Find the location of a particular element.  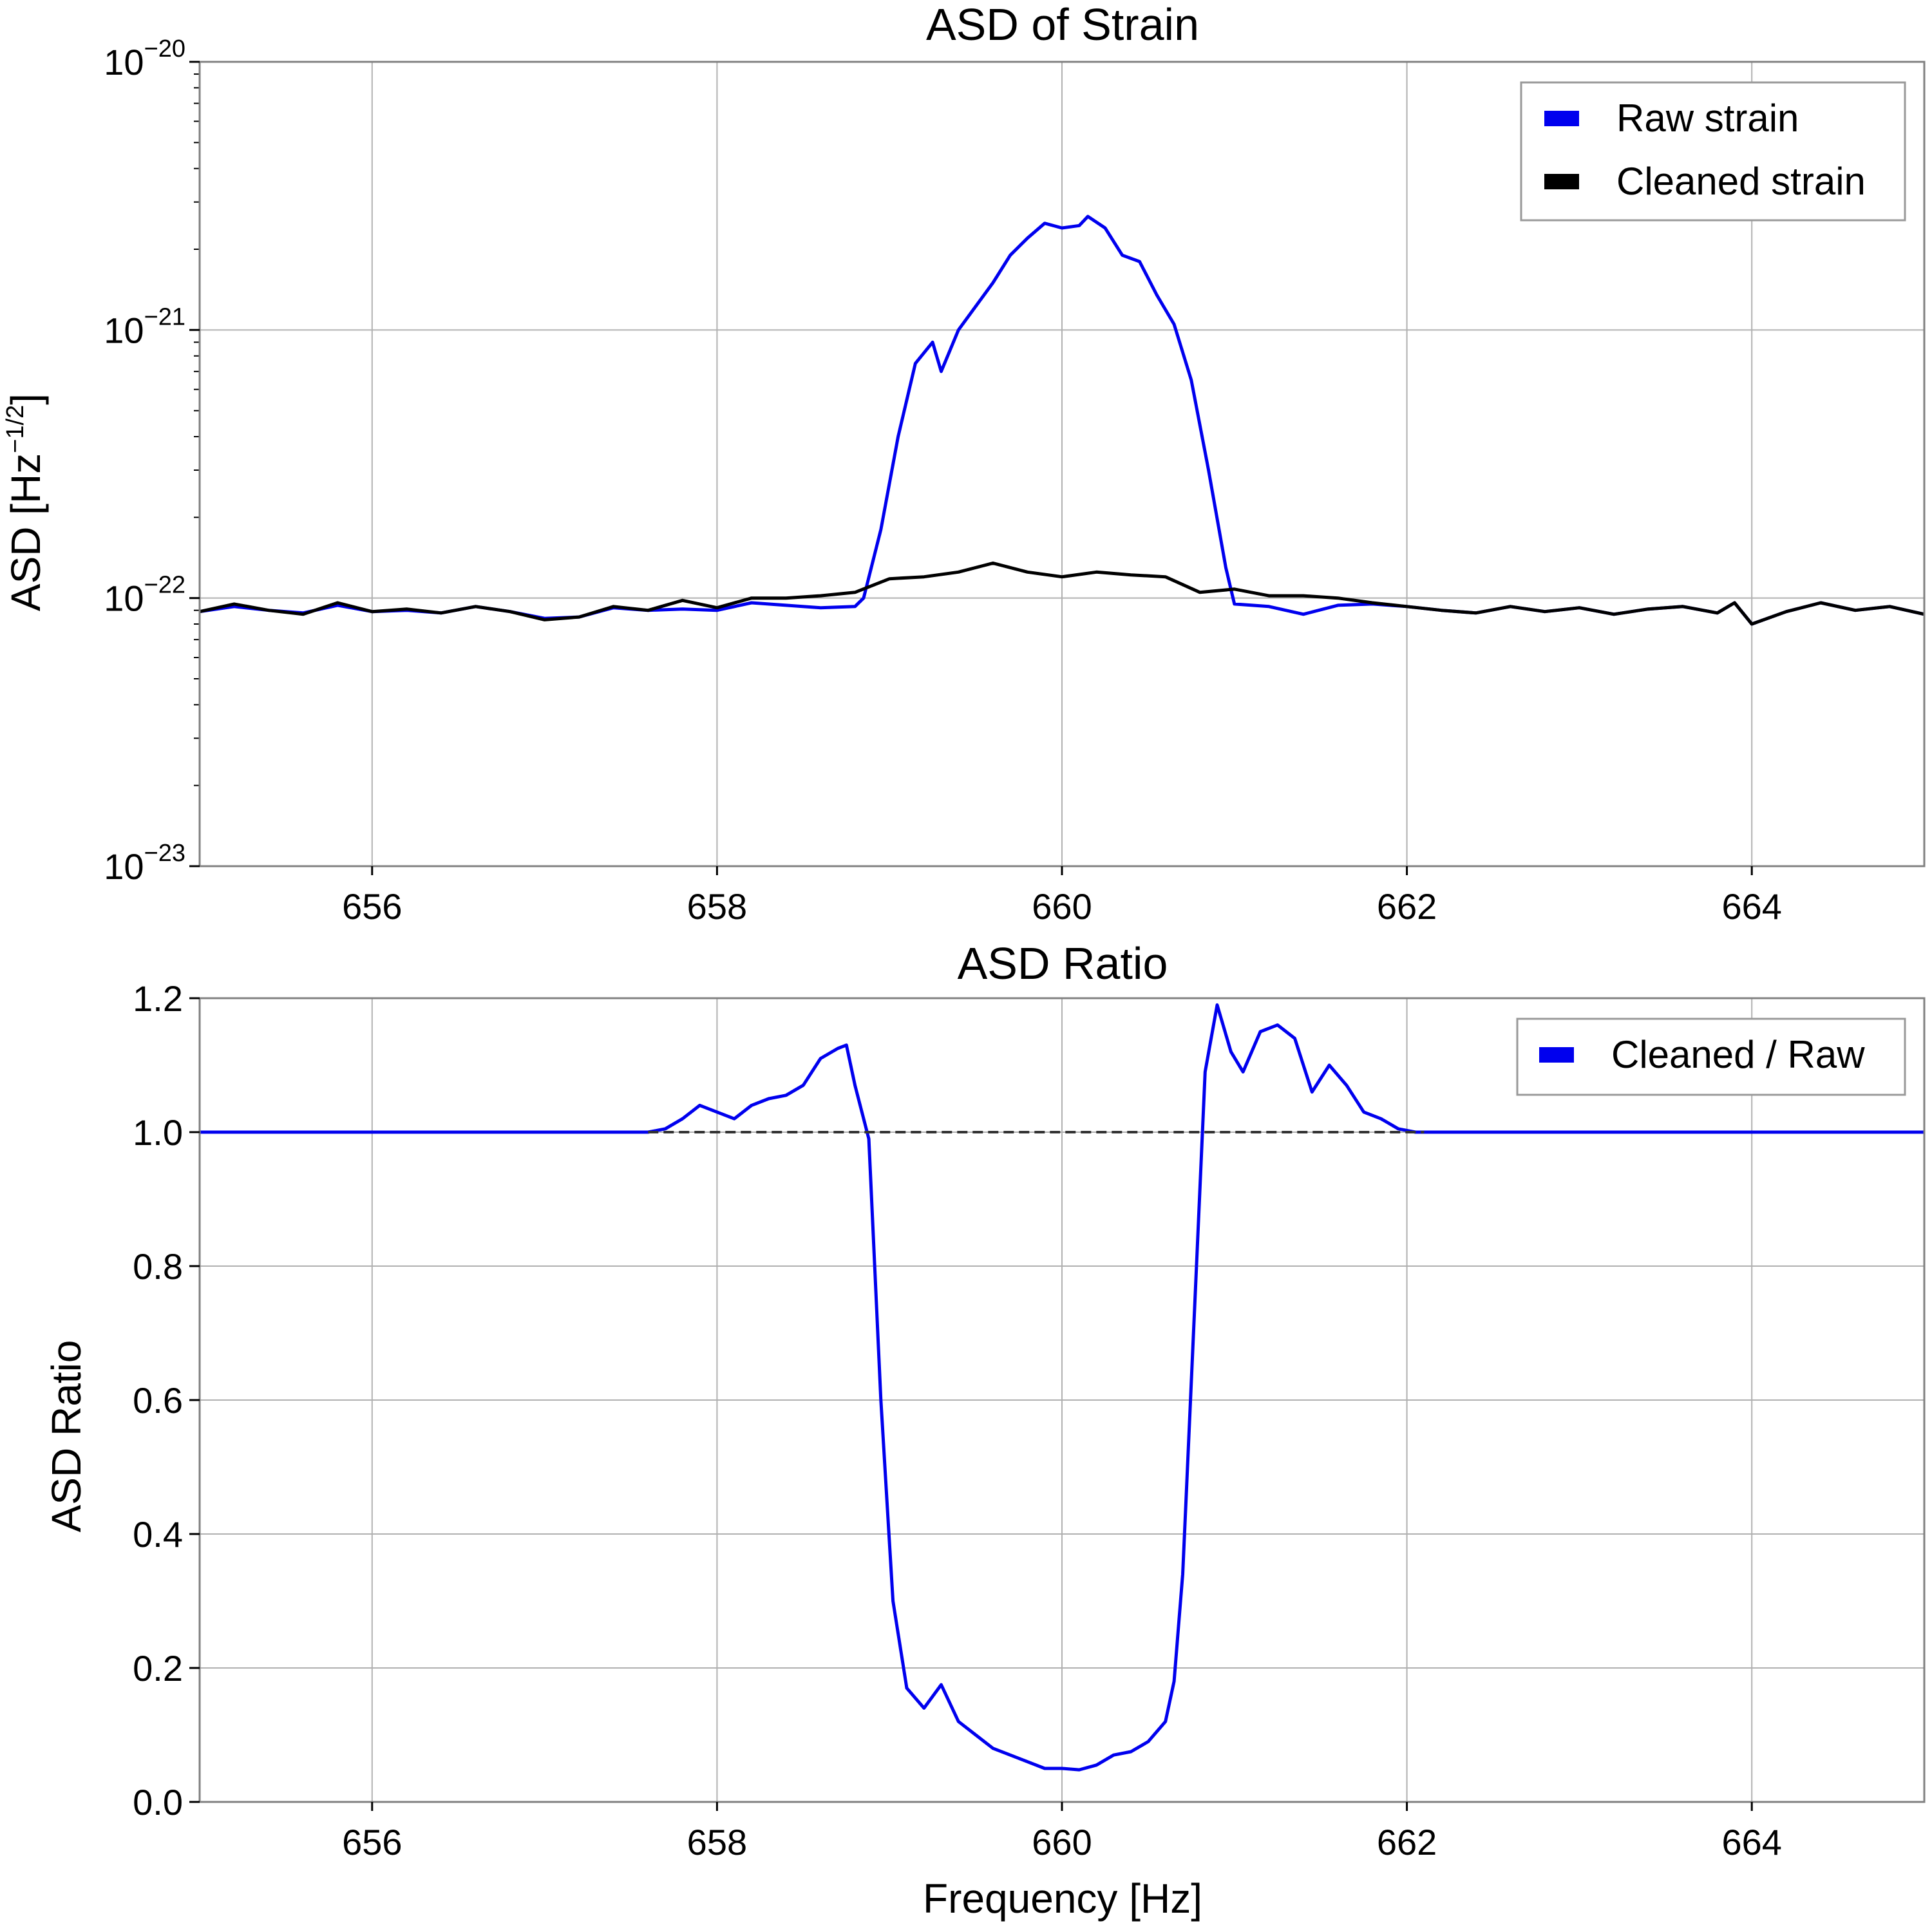

asd-ratio-y-axis-label: ASD Ratio is located at coordinates (66, 1436).